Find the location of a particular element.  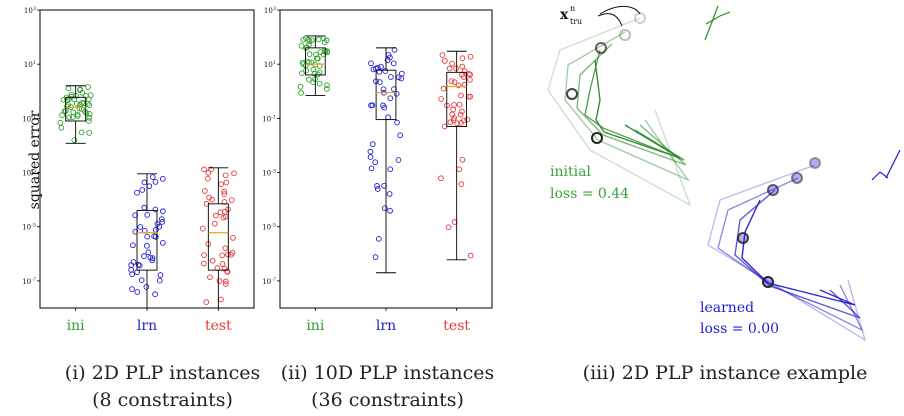

x-tick-label-lrn: lrn is located at coordinates (147, 326).